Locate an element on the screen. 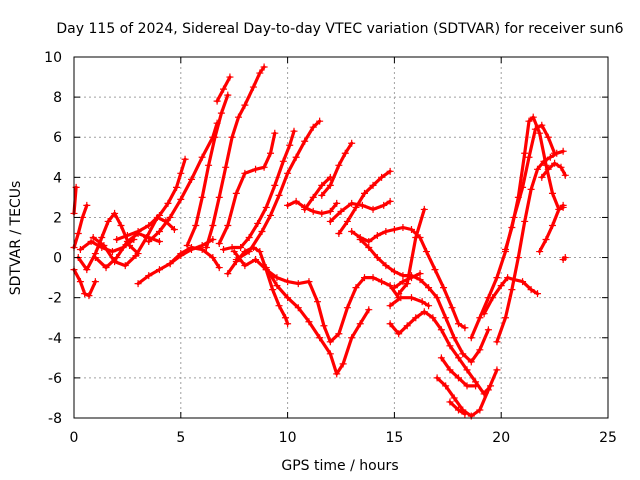  y-tick-label: 0 is located at coordinates (57, 259).